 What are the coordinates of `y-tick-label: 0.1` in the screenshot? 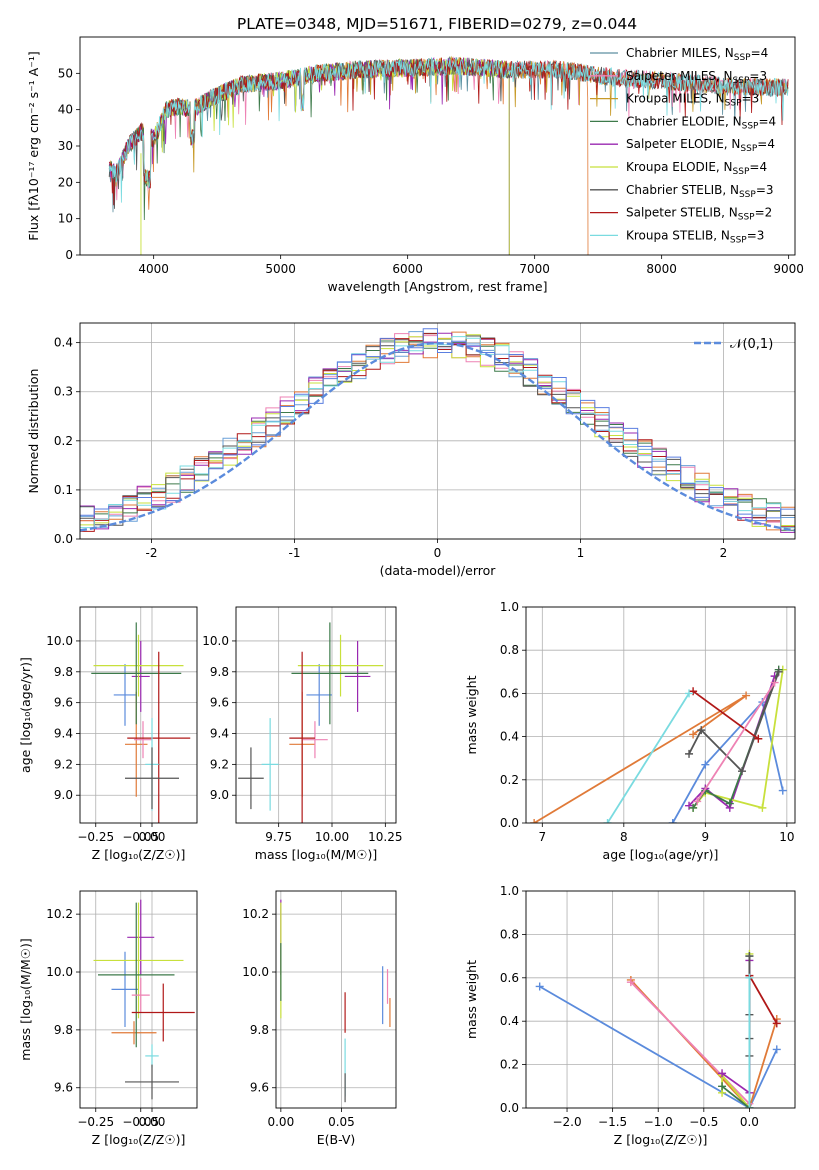 It's located at (63, 490).